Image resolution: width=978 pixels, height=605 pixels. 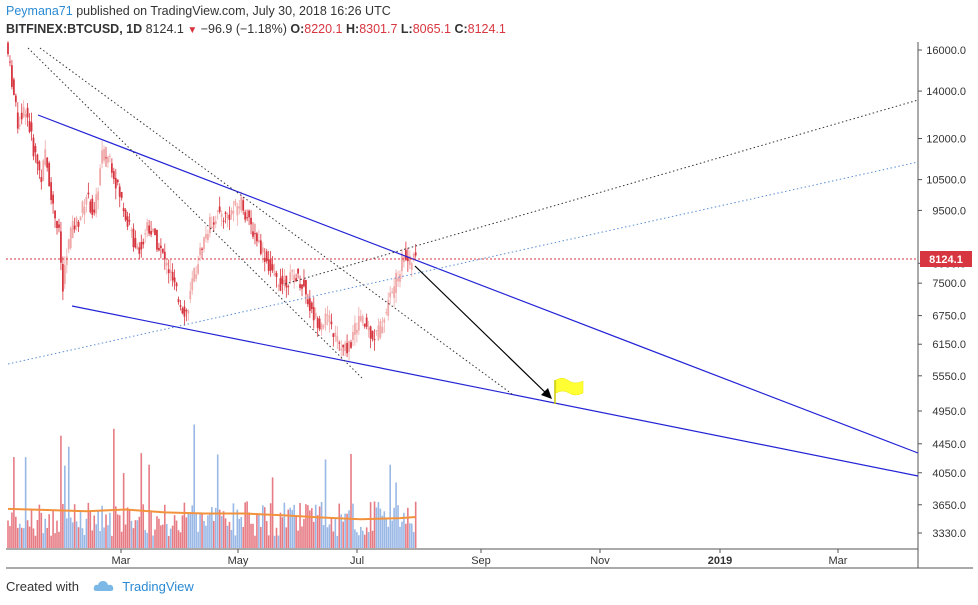 I want to click on x-tick-label: Jul, so click(x=357, y=561).